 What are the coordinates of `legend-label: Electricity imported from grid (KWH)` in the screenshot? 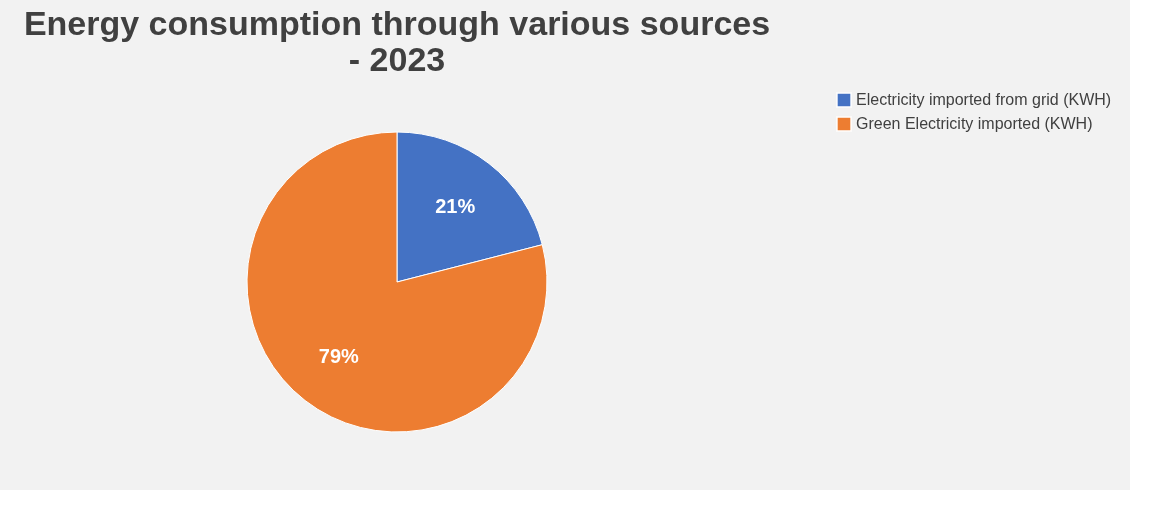 It's located at (984, 99).